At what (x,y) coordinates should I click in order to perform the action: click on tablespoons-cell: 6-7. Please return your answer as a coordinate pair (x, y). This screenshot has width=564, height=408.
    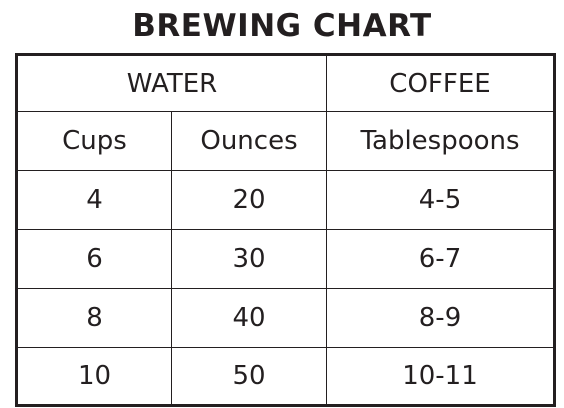
    Looking at the image, I should click on (440, 259).